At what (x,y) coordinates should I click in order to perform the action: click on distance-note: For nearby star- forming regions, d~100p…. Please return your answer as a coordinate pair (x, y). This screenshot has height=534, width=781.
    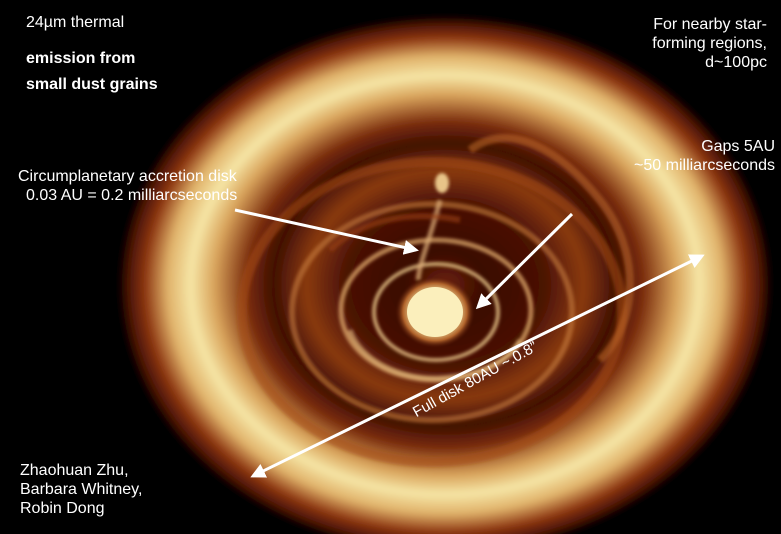
    Looking at the image, I should click on (709, 44).